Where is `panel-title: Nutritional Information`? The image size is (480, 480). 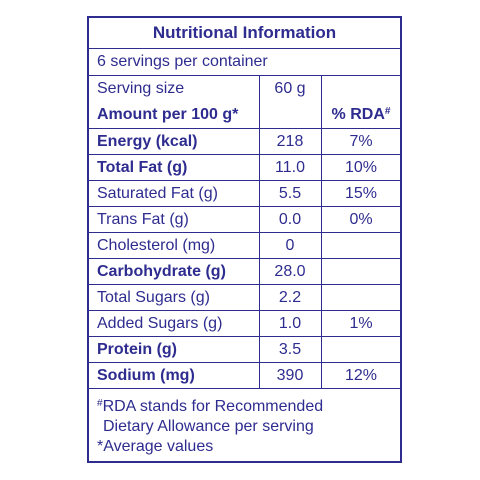
panel-title: Nutritional Information is located at coordinates (244, 33).